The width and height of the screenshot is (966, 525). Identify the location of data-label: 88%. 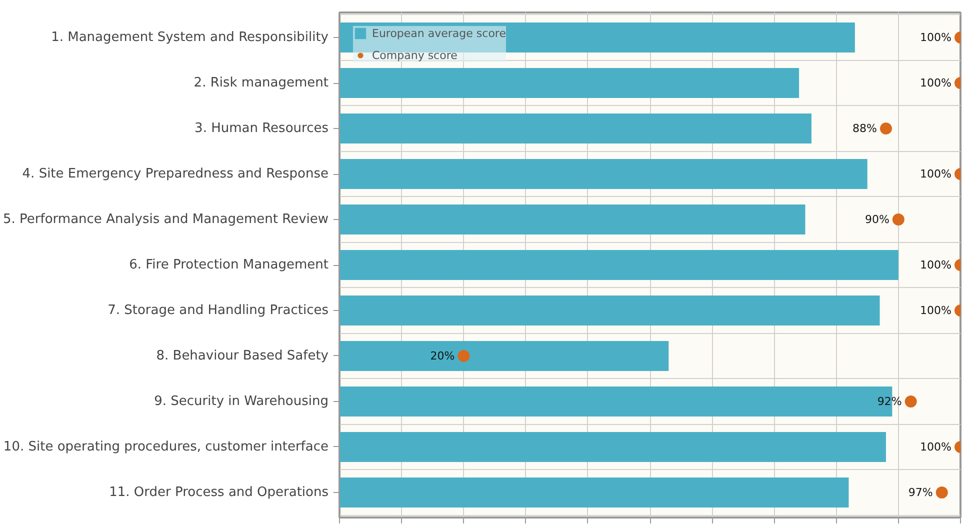
(864, 129).